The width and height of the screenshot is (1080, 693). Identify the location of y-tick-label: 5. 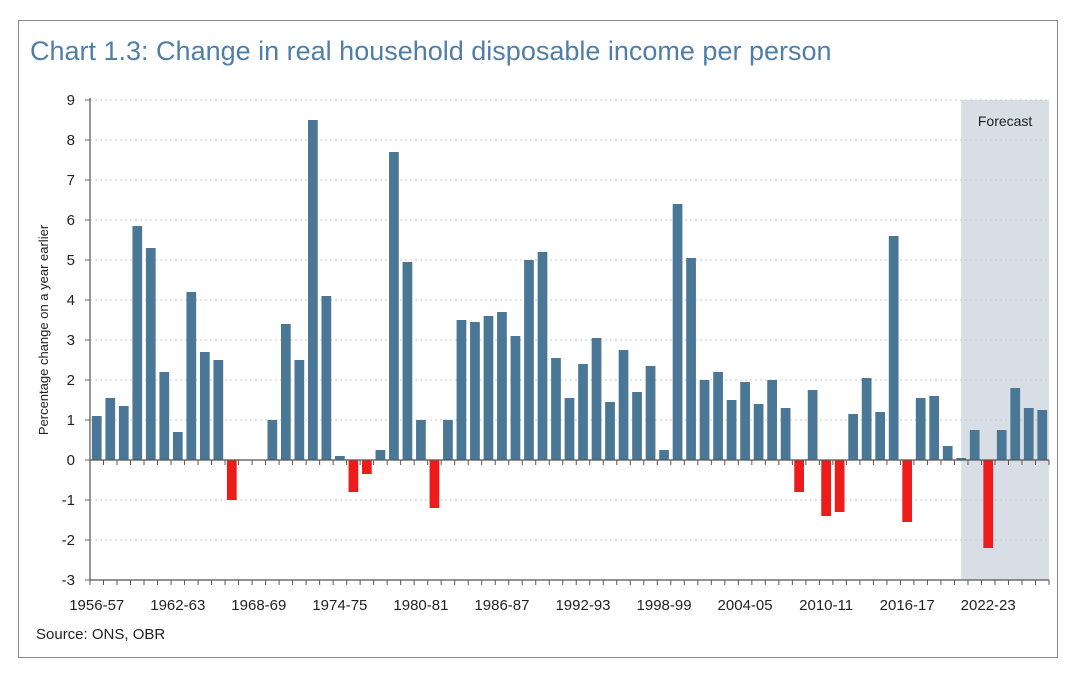
(71, 260).